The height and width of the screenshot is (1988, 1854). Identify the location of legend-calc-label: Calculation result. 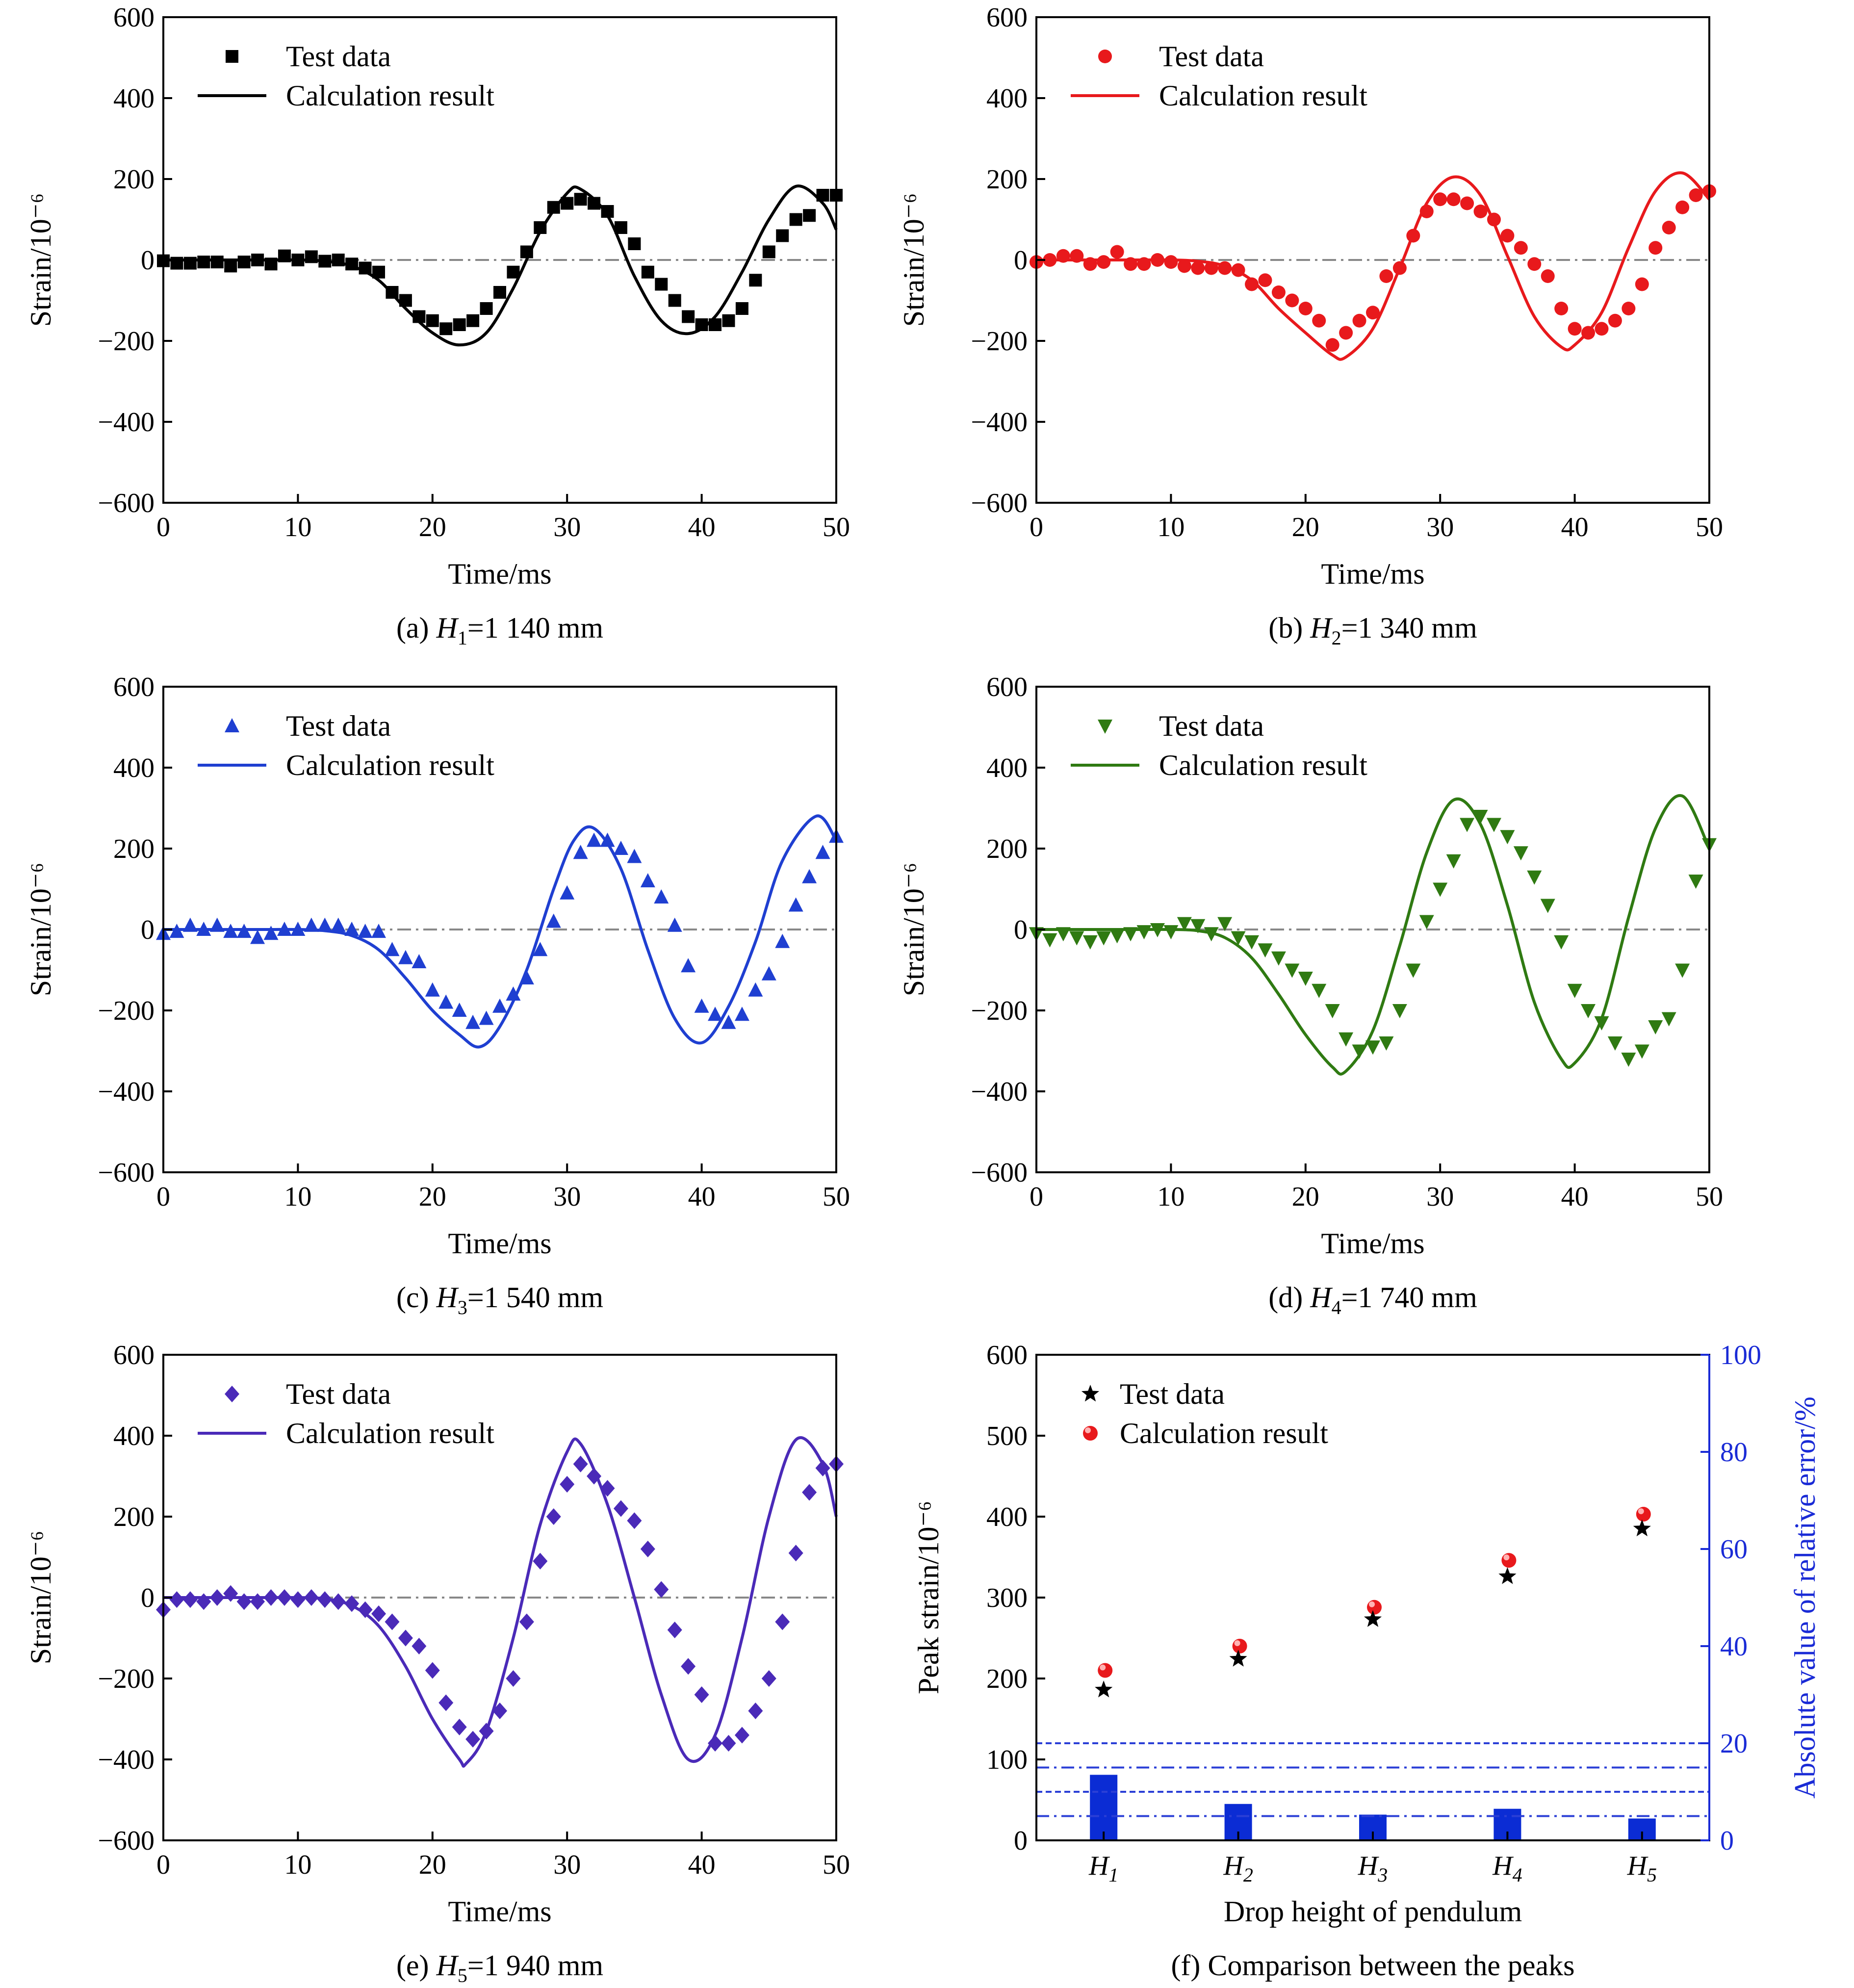
(1224, 1433).